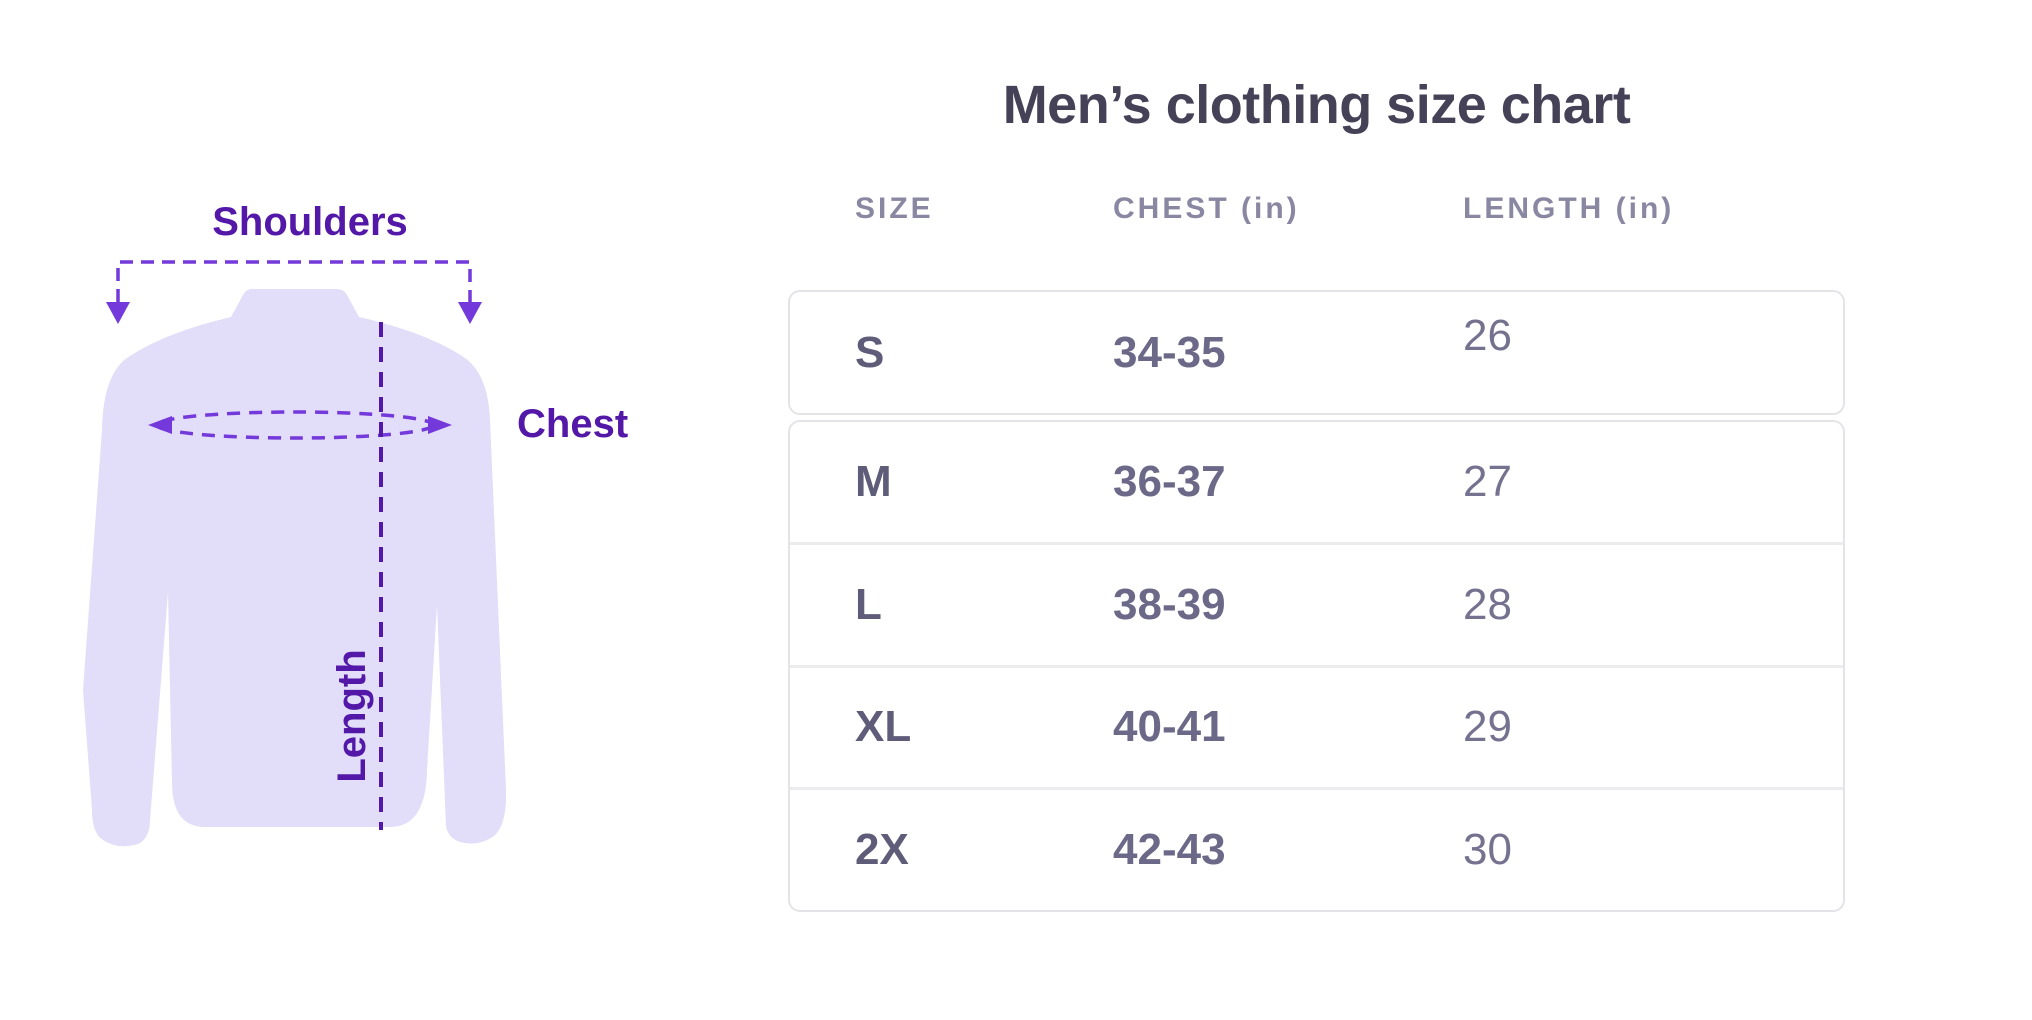 This screenshot has height=1020, width=2032. Describe the element at coordinates (1487, 335) in the screenshot. I see `length-cell: 26` at that location.